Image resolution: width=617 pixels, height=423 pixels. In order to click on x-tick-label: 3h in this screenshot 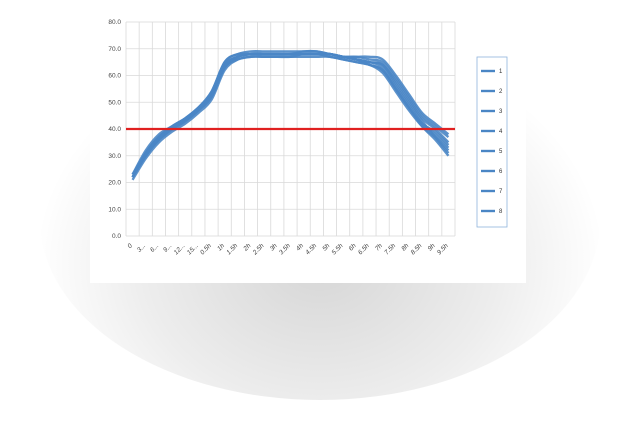, I will do `click(274, 247)`.